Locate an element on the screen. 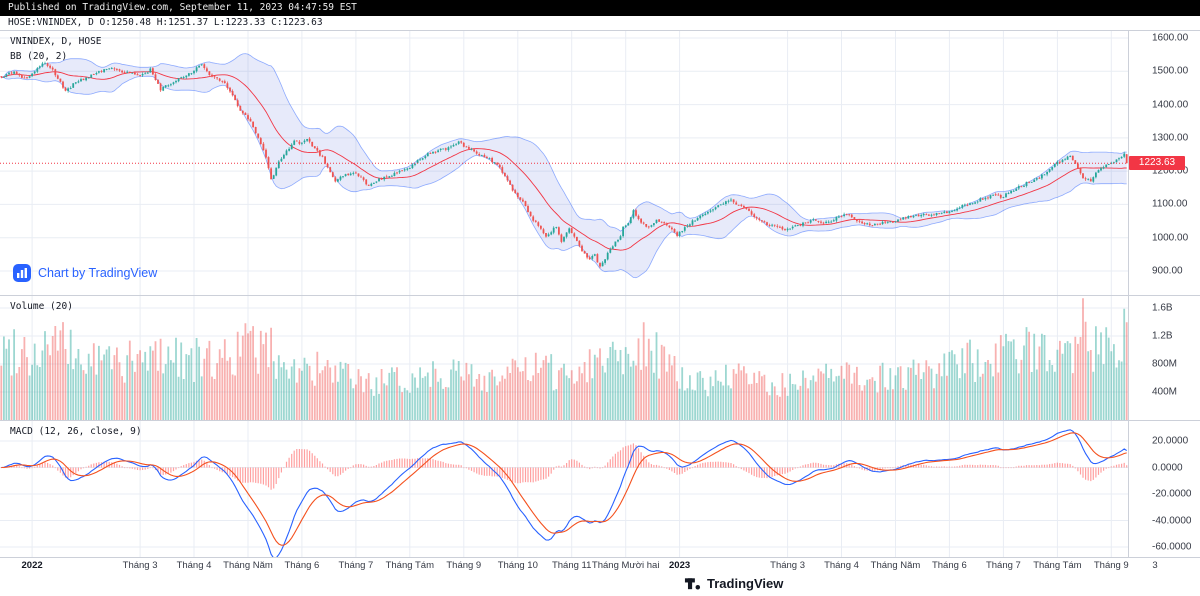 This screenshot has height=596, width=1200. macd-axis-label: -60.0000 is located at coordinates (1172, 547).